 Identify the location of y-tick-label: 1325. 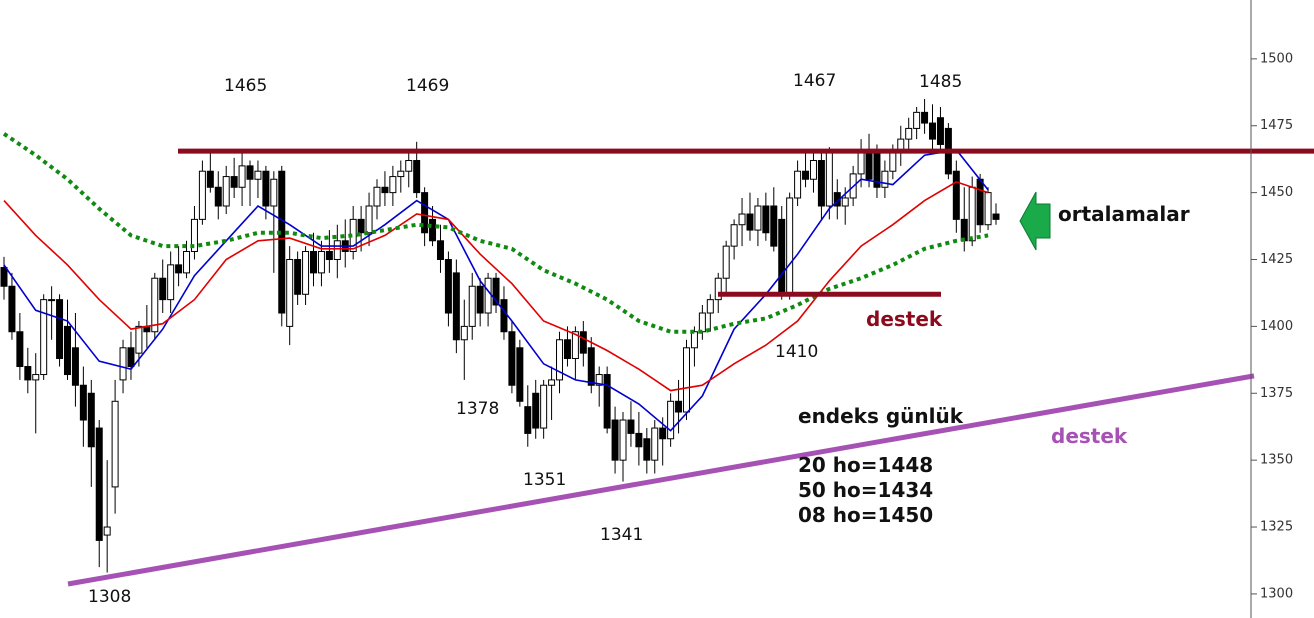
(1276, 527).